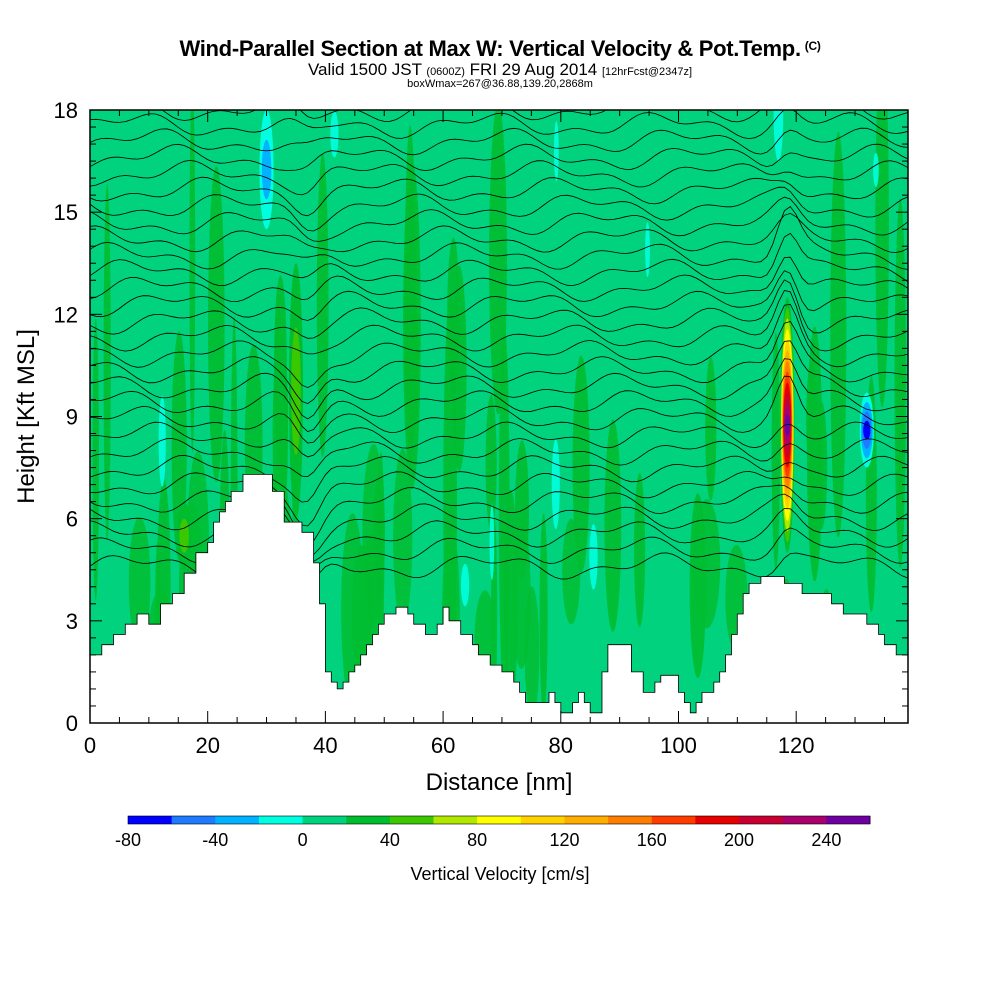  Describe the element at coordinates (796, 745) in the screenshot. I see `x-tick-label: 120` at that location.